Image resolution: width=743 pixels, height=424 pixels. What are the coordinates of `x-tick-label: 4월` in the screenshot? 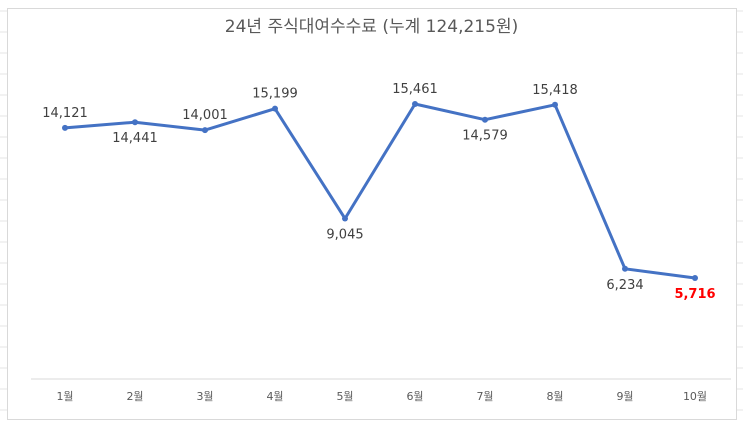 It's located at (274, 396).